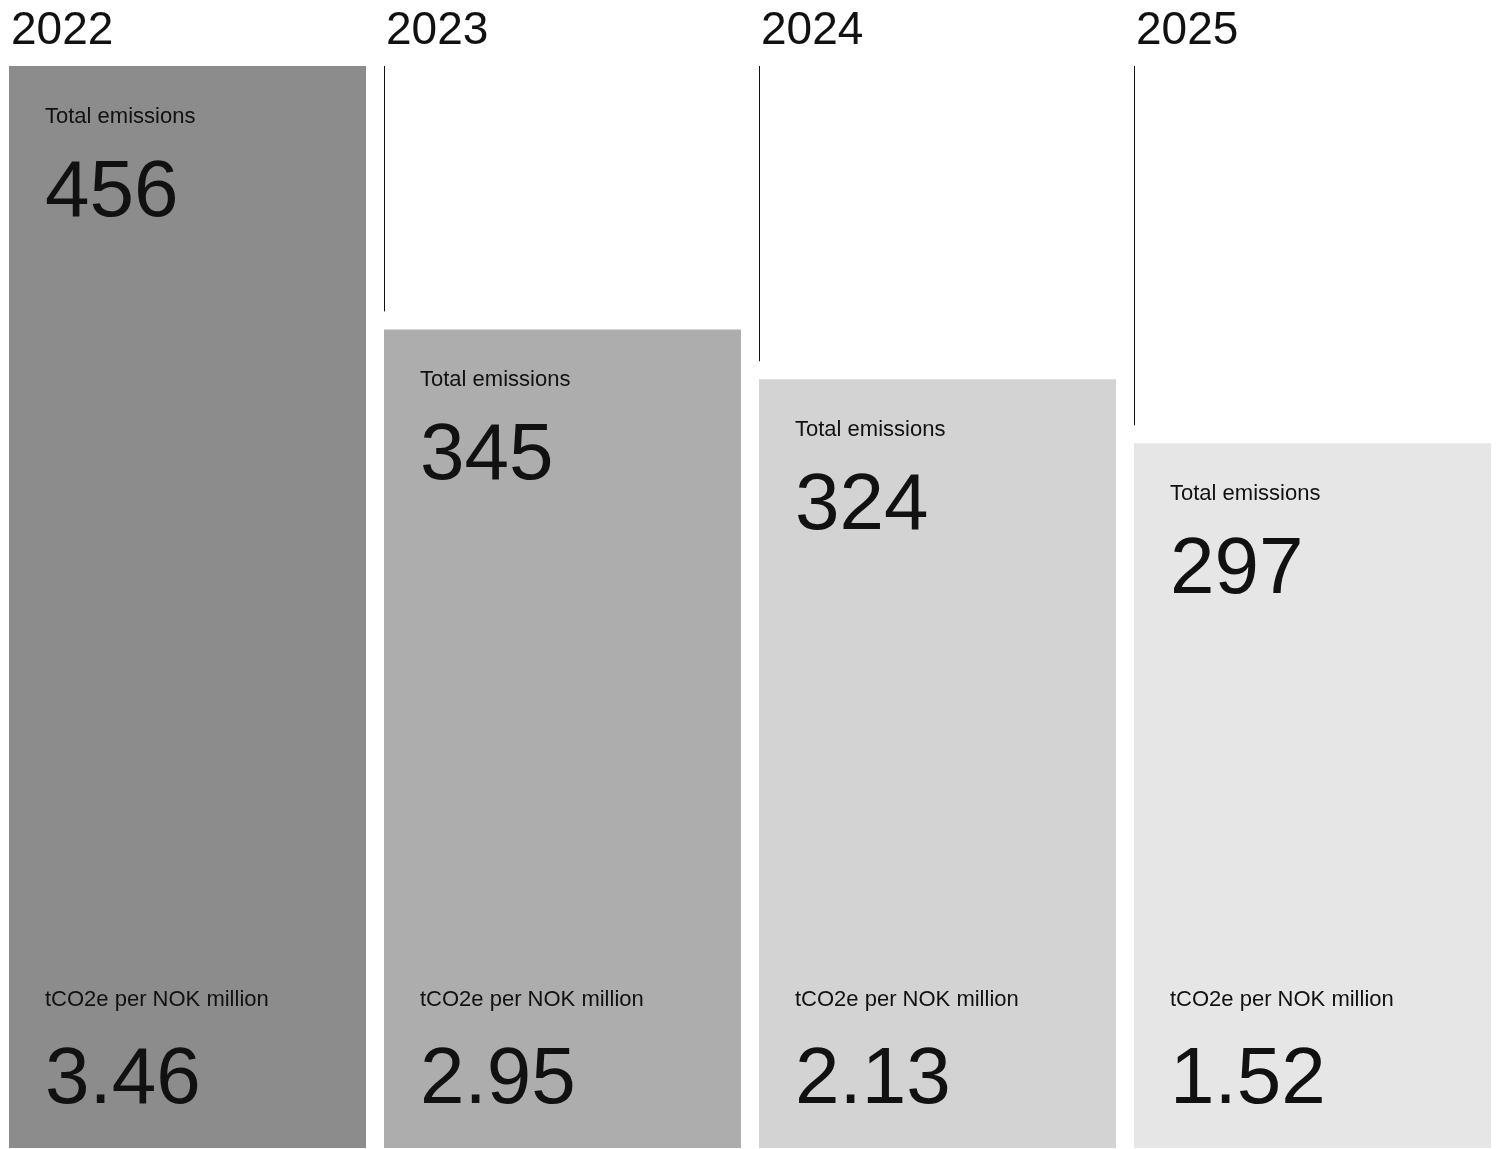 Image resolution: width=1500 pixels, height=1149 pixels. Describe the element at coordinates (812, 28) in the screenshot. I see `x-tick-label: 2024` at that location.